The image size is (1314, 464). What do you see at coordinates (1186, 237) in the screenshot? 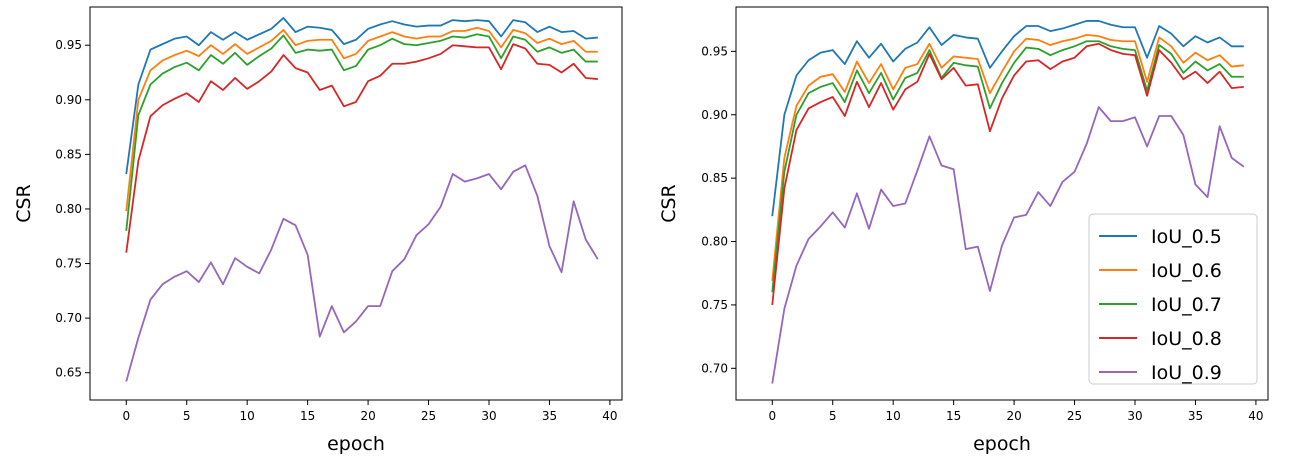
I see `legend-label: IoU_0.5` at bounding box center [1186, 237].